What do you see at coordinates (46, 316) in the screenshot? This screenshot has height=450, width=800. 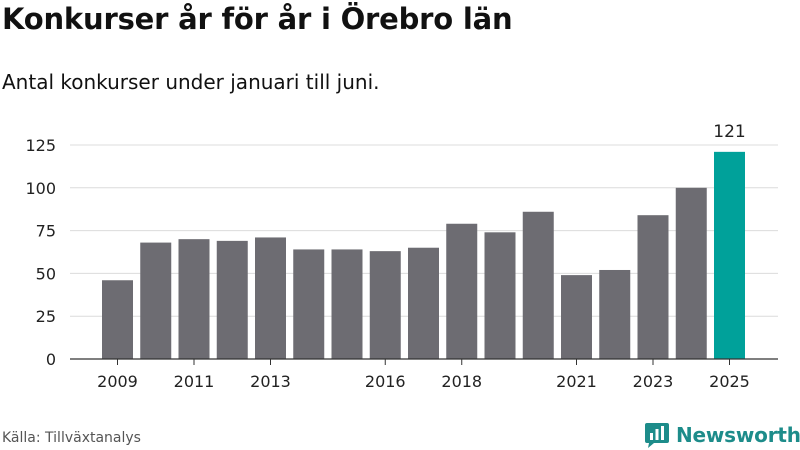 I see `y-tick-label: 25` at bounding box center [46, 316].